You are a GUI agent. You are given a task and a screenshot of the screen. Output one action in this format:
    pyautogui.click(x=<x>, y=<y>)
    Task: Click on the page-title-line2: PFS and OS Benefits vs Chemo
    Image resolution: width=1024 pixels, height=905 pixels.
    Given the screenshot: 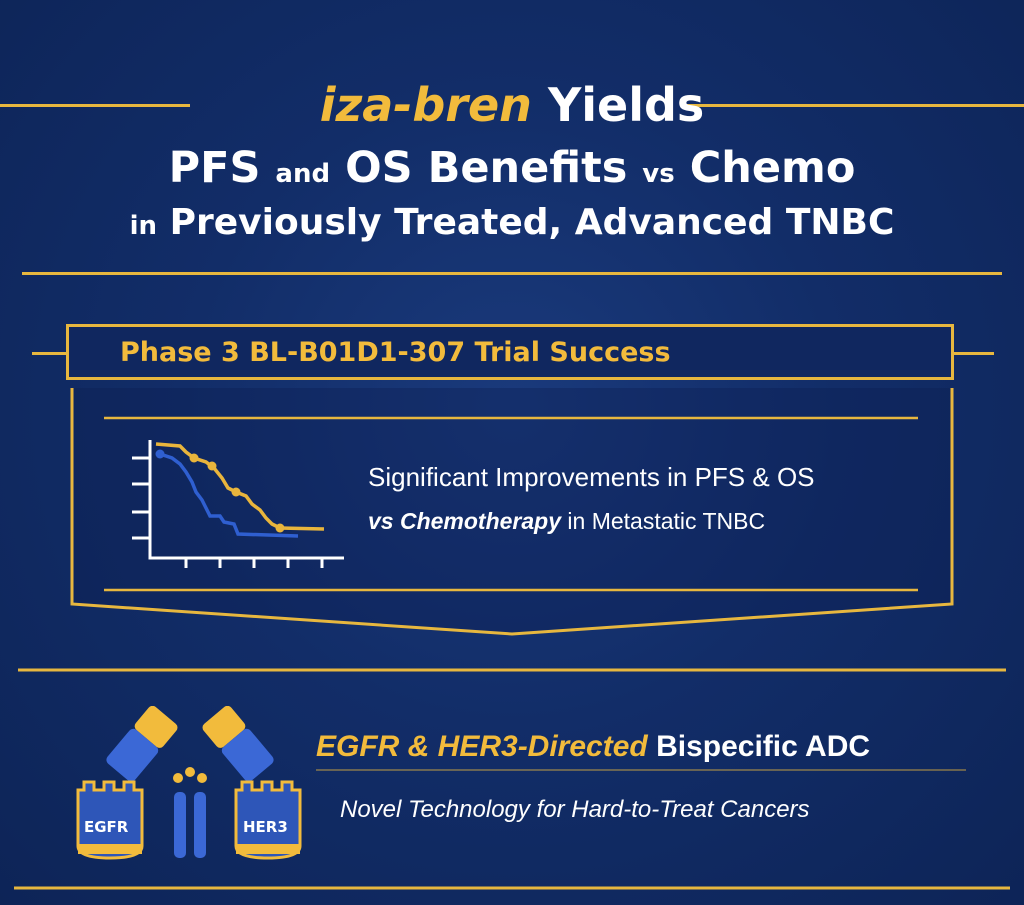 What is the action you would take?
    pyautogui.click(x=512, y=171)
    